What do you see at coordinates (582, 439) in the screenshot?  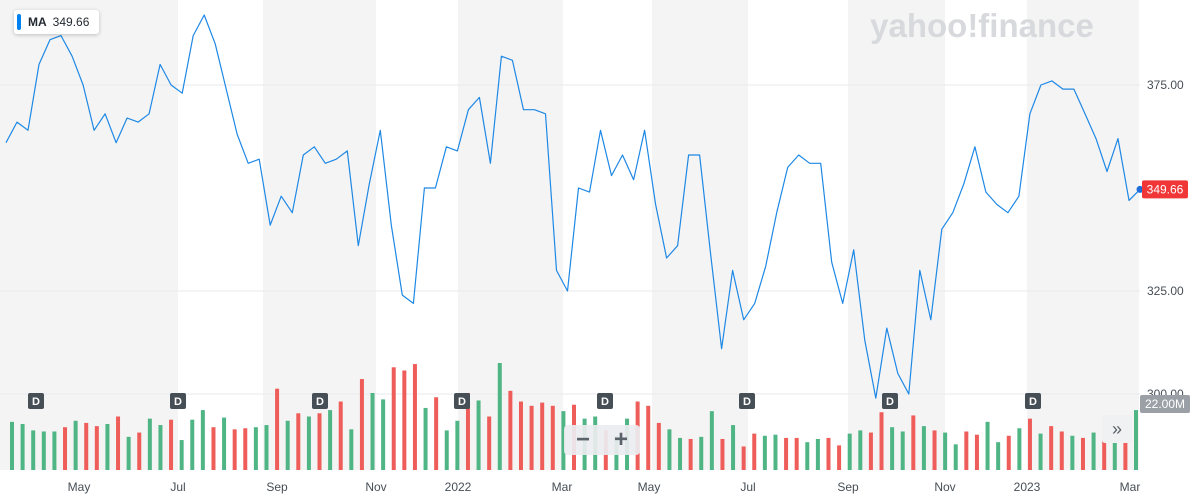 I see `zoom-out-icon: −` at bounding box center [582, 439].